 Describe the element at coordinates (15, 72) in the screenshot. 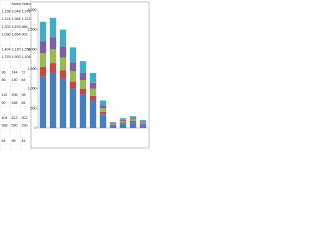

I see `cell-text: 144` at that location.